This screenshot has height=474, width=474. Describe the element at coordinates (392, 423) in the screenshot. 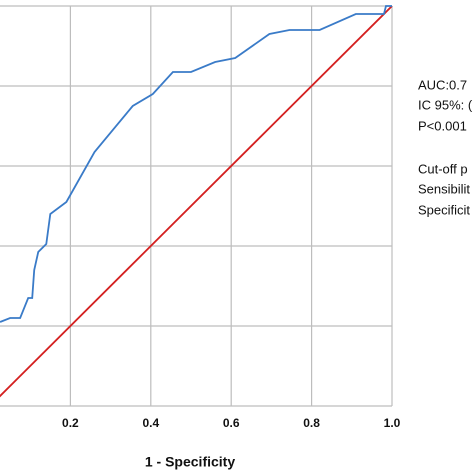

I see `x-tick-label: 1.0` at that location.